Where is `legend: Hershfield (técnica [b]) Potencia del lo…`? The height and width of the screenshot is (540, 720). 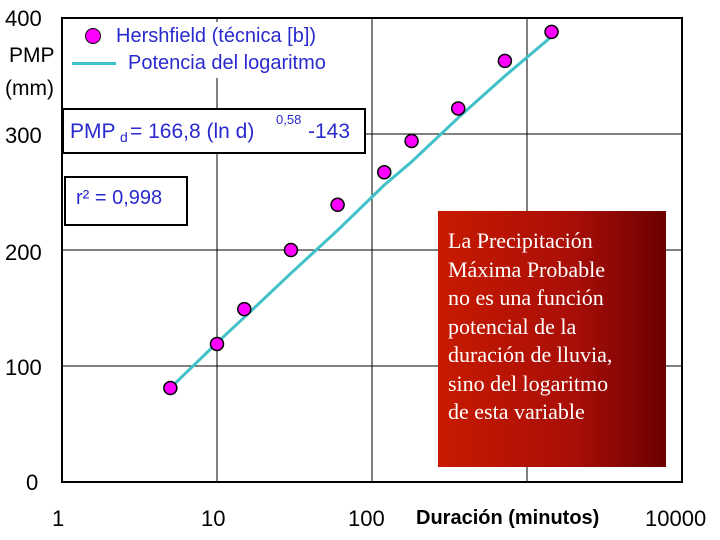
legend: Hershfield (técnica [b]) Potencia del lo… is located at coordinates (218, 50).